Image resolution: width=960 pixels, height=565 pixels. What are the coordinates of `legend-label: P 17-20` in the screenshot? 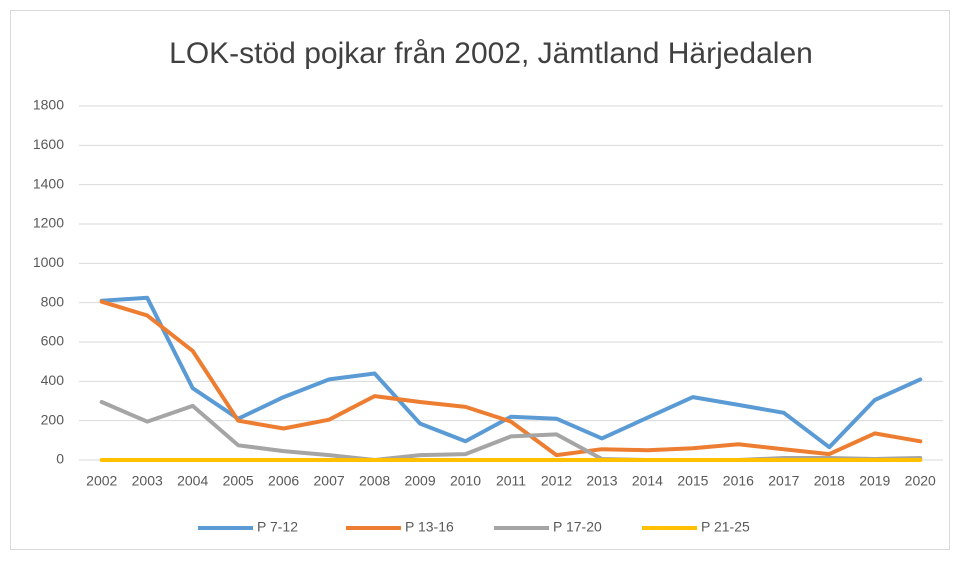 It's located at (577, 527).